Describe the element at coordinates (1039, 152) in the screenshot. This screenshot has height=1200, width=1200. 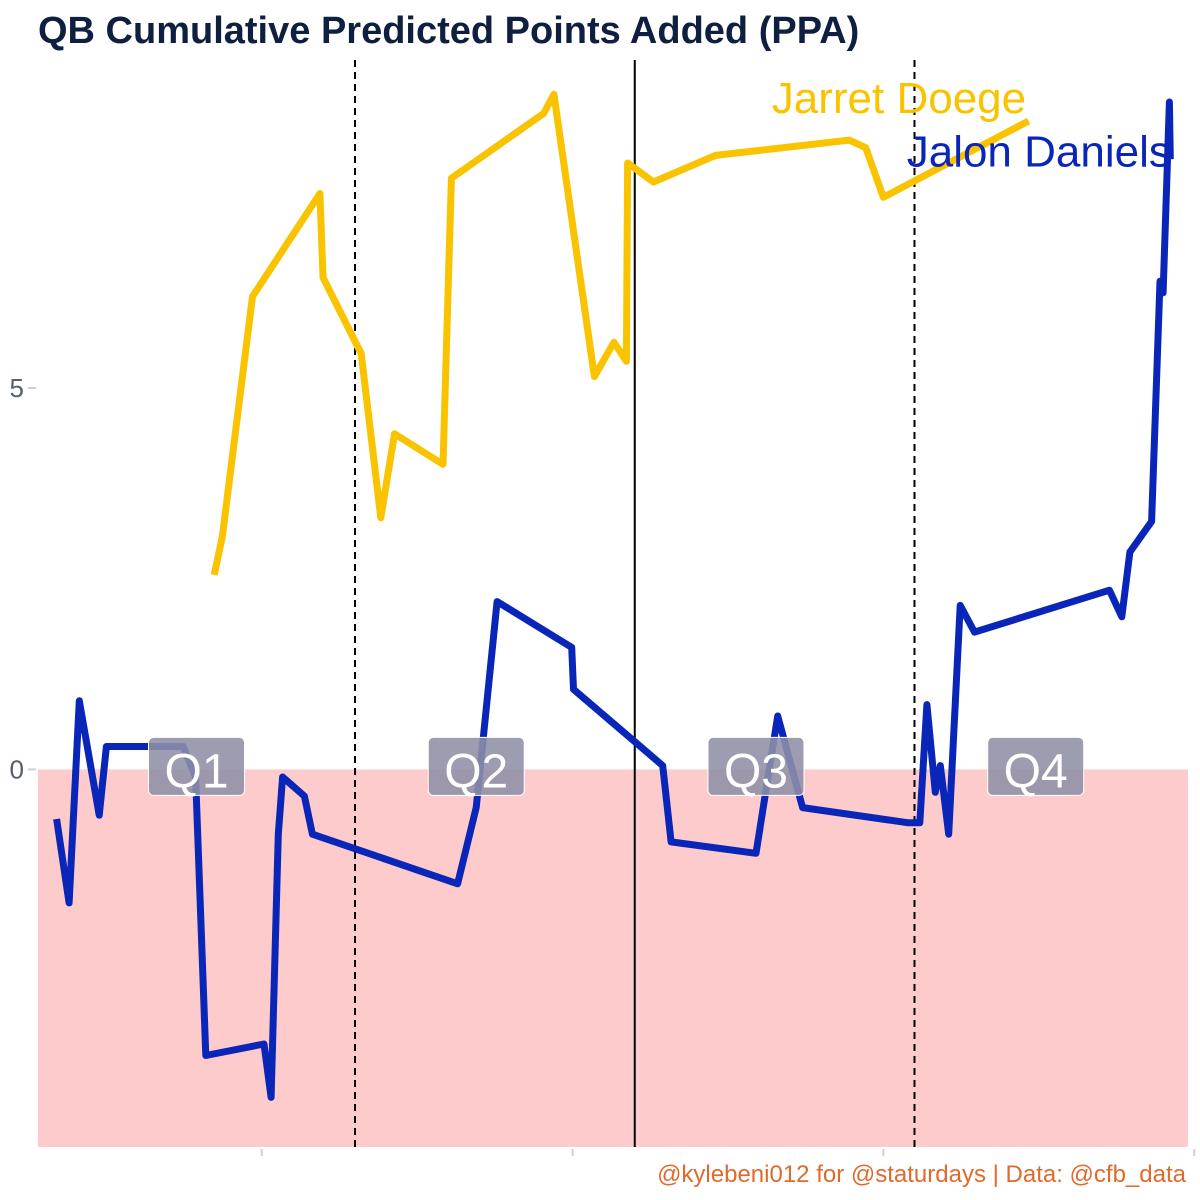
I see `series-label-jalon-daniels: Jalon Daniels` at that location.